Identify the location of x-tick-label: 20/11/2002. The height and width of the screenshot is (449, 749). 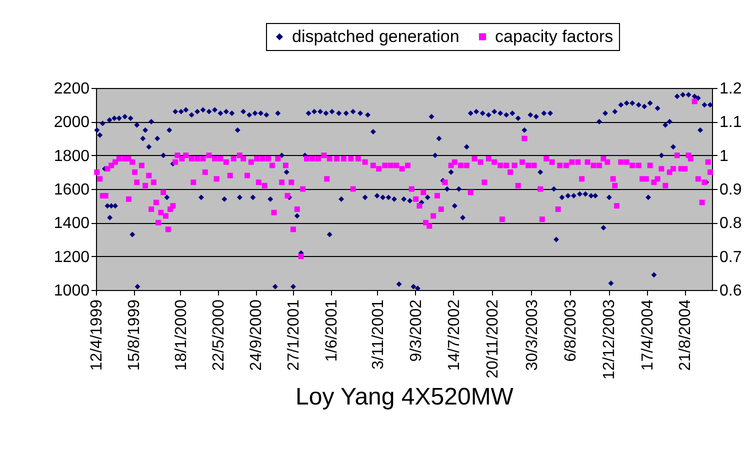
(493, 338).